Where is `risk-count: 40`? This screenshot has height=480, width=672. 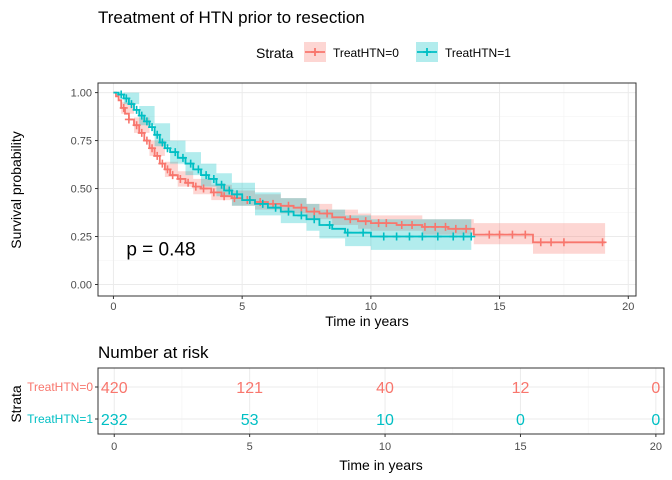
risk-count: 40 is located at coordinates (385, 388).